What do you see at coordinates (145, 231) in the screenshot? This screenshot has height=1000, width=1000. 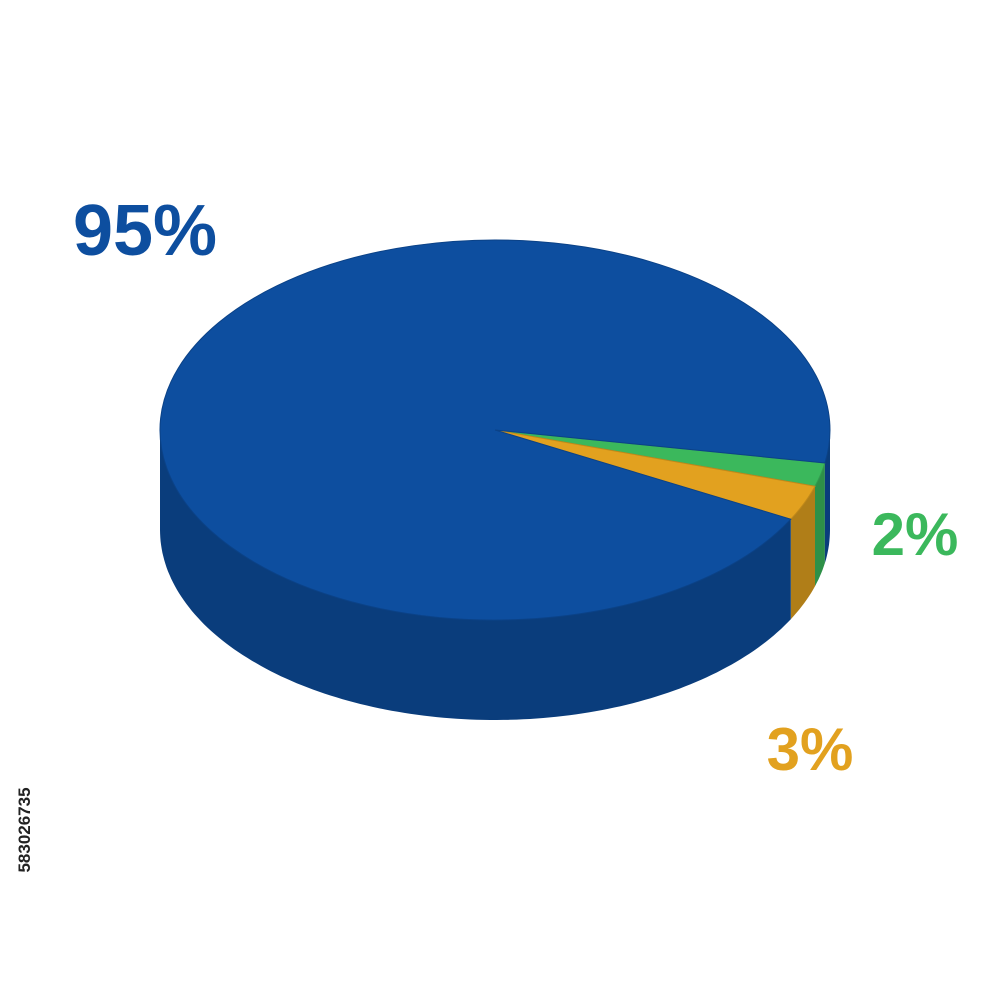 I see `value-label: 95%` at bounding box center [145, 231].